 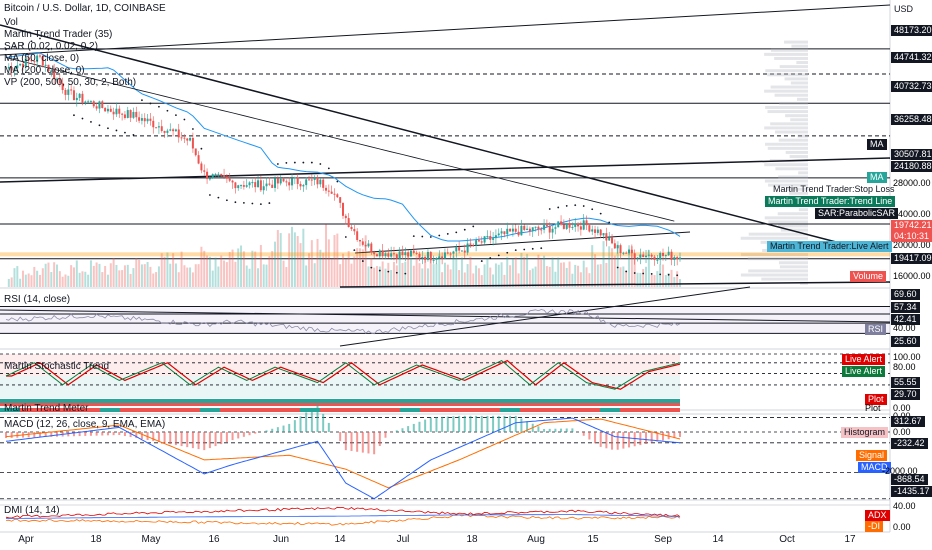 I want to click on indicator-ma200: MA (200, close, 0), so click(x=44, y=70).